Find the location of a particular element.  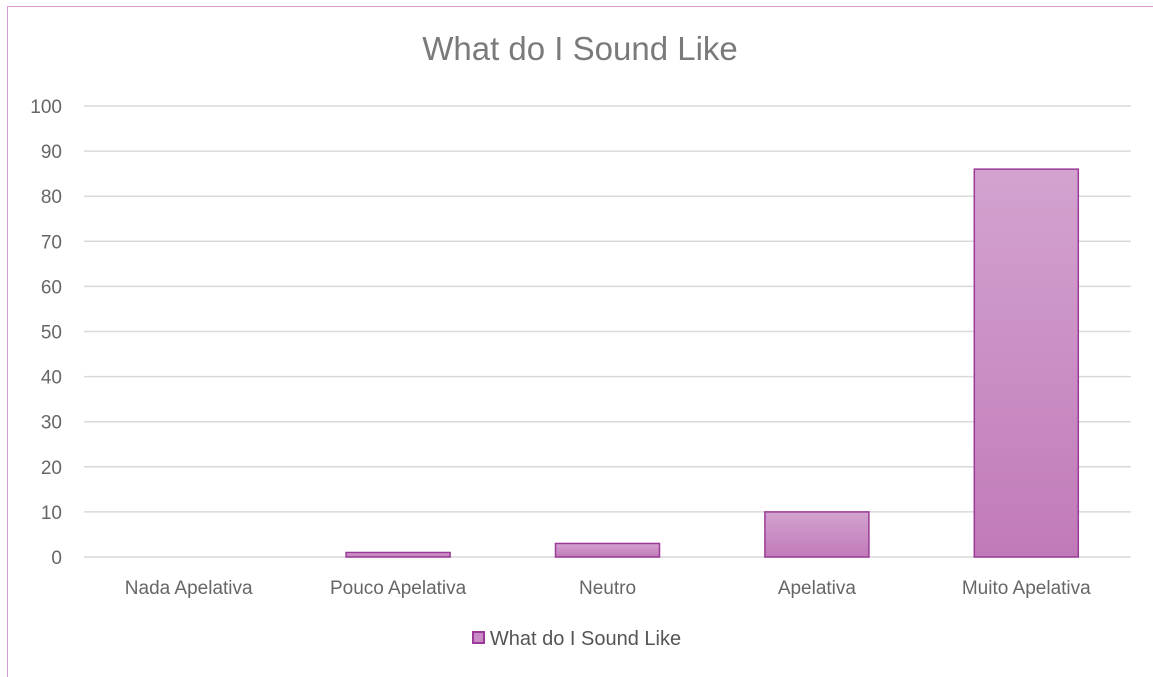

y-tick-label: 10 is located at coordinates (51, 513).